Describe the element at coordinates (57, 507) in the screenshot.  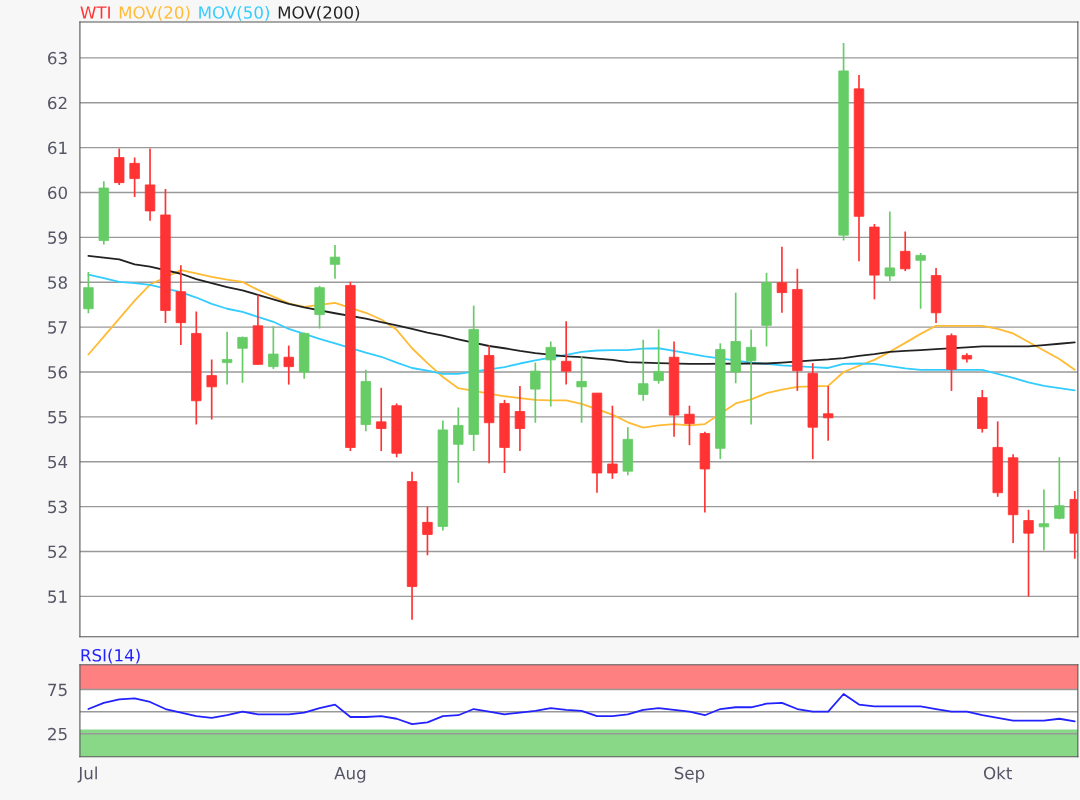
I see `y-tick-label: 53` at that location.